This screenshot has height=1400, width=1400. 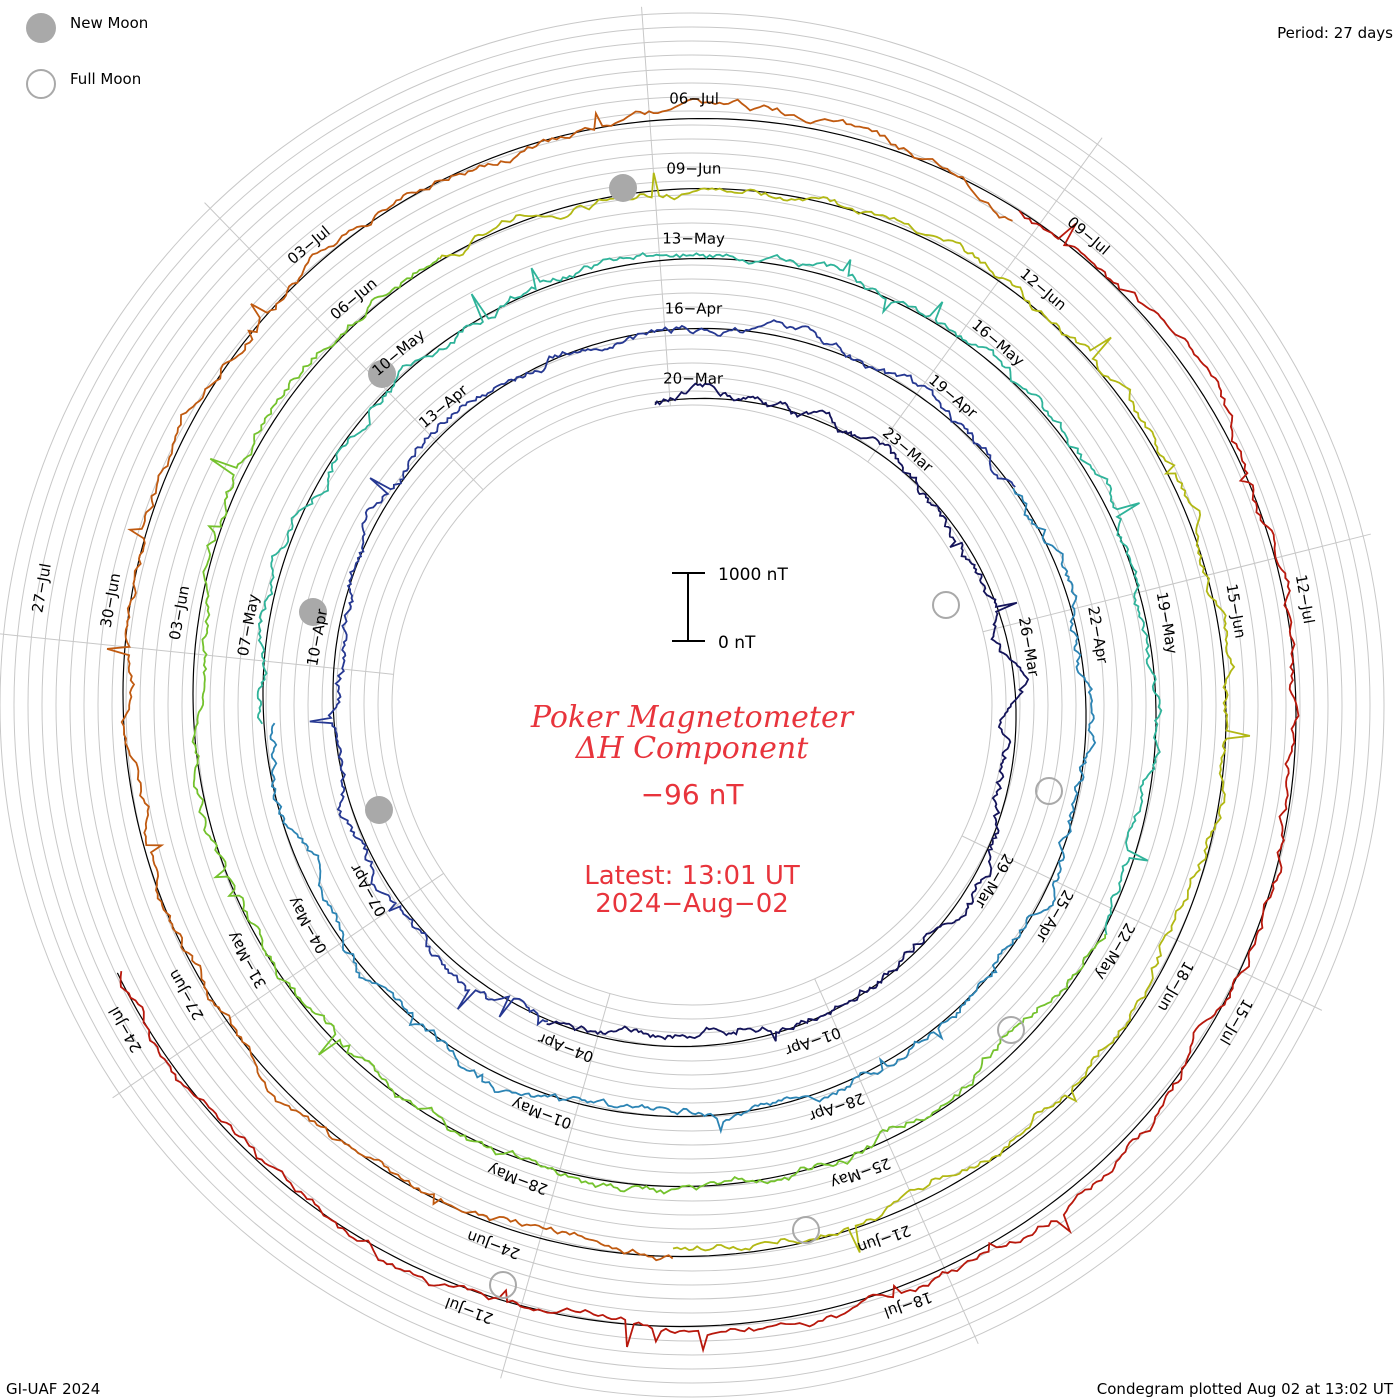 What do you see at coordinates (87, 56) in the screenshot?
I see `legend: New Moon Full Moon` at bounding box center [87, 56].